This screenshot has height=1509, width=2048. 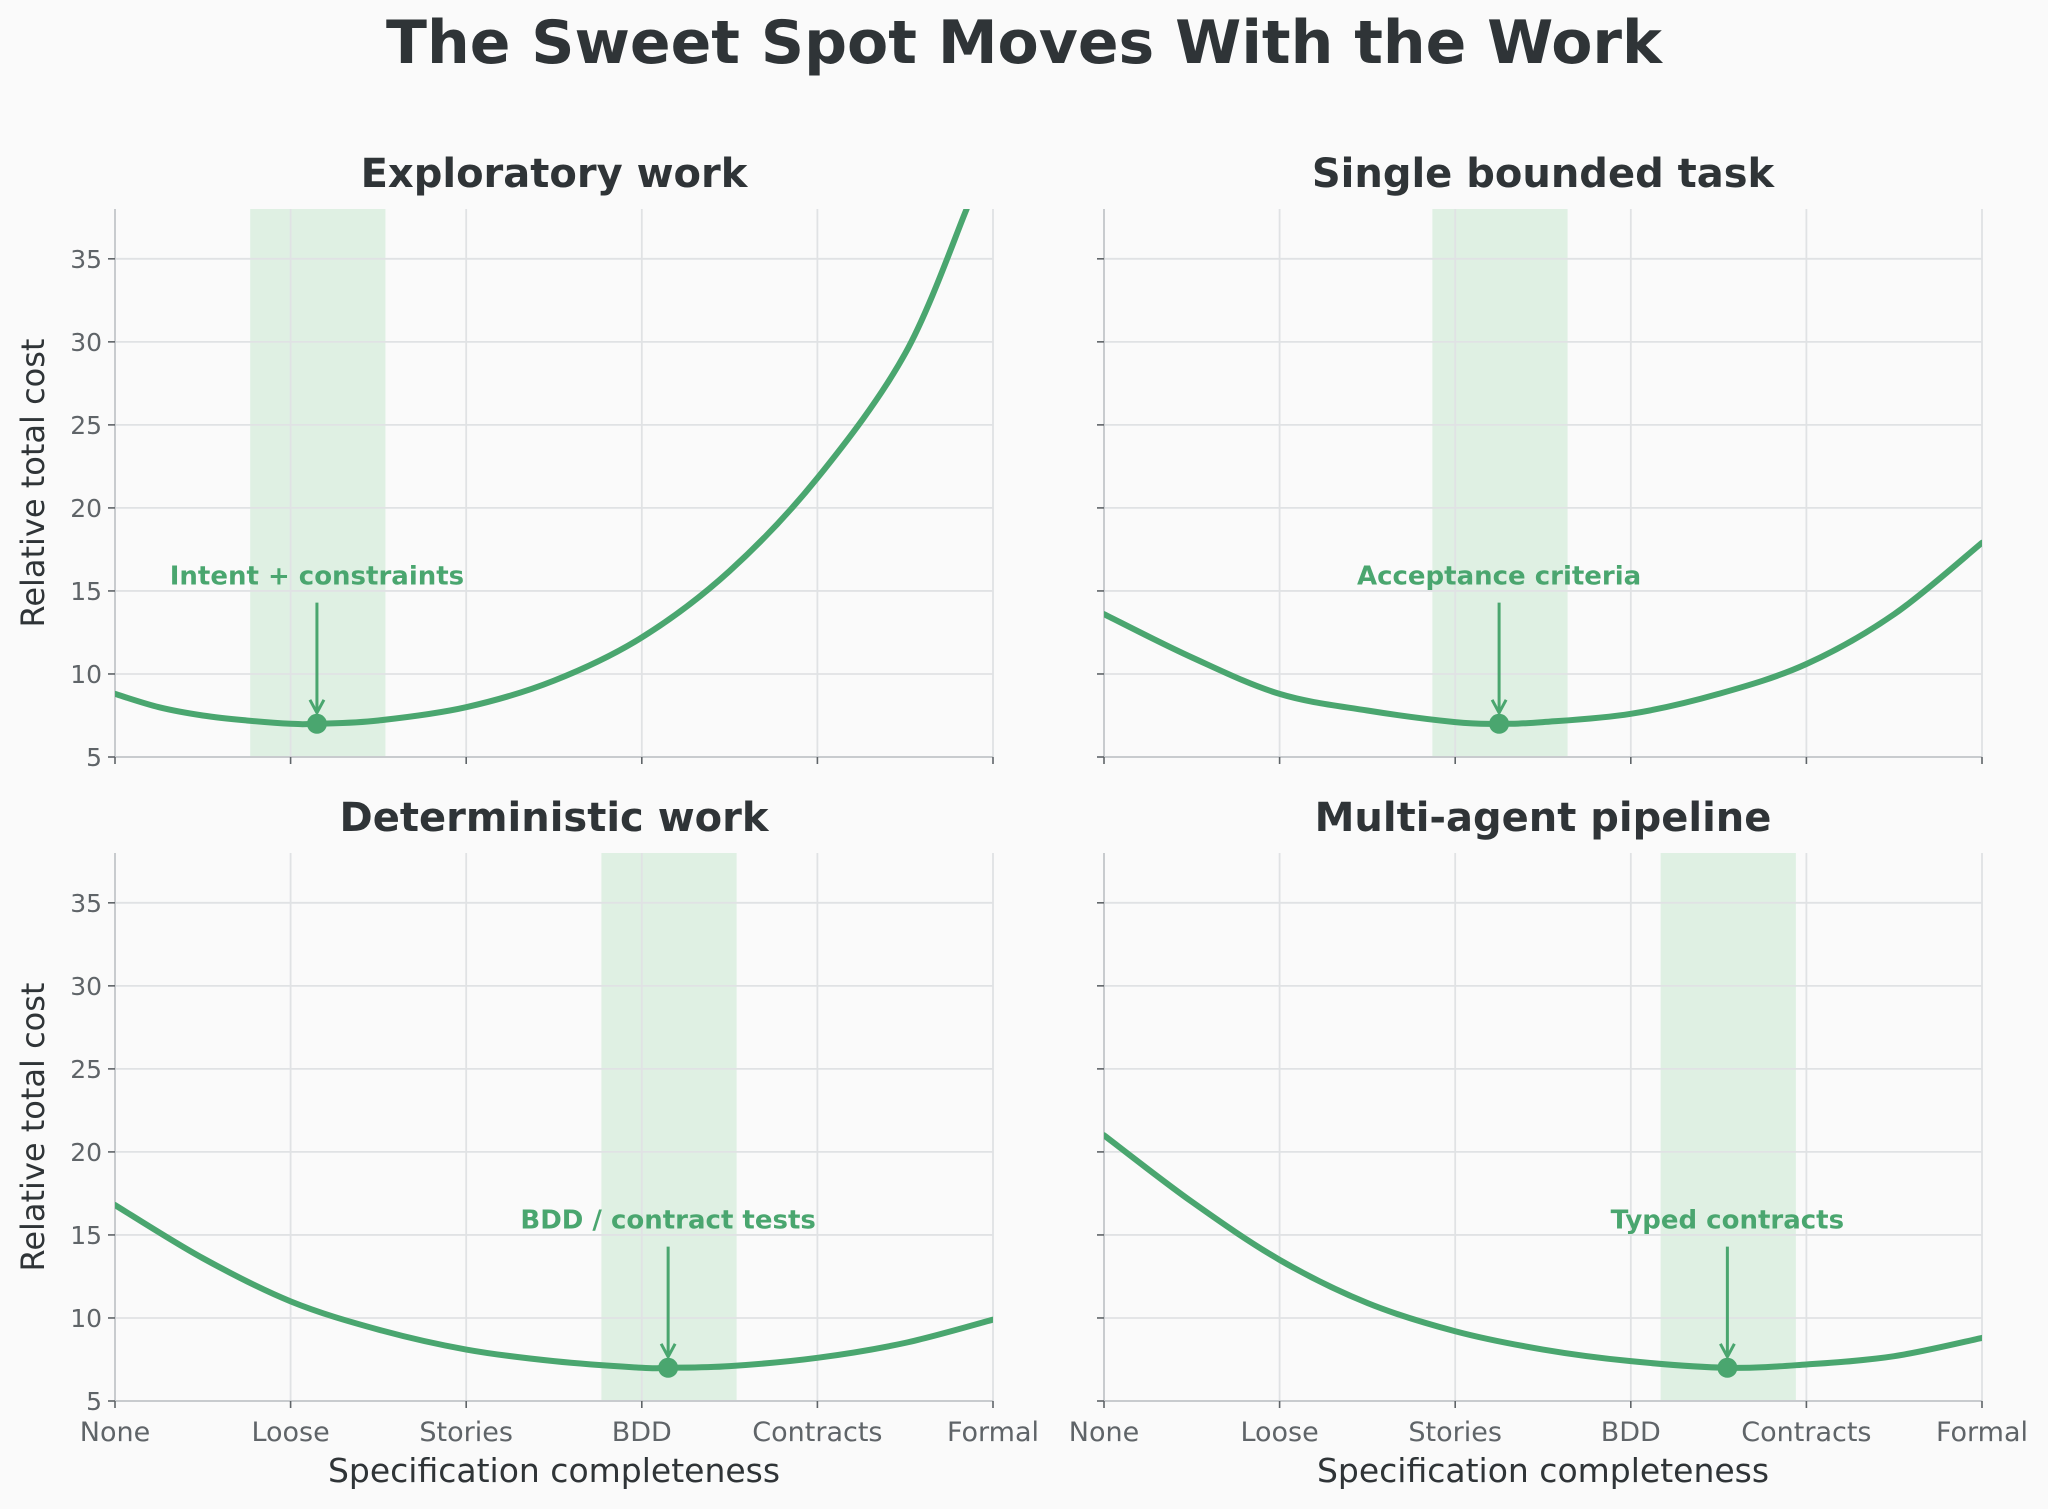 I want to click on panel-title: Deterministic work, so click(x=555, y=818).